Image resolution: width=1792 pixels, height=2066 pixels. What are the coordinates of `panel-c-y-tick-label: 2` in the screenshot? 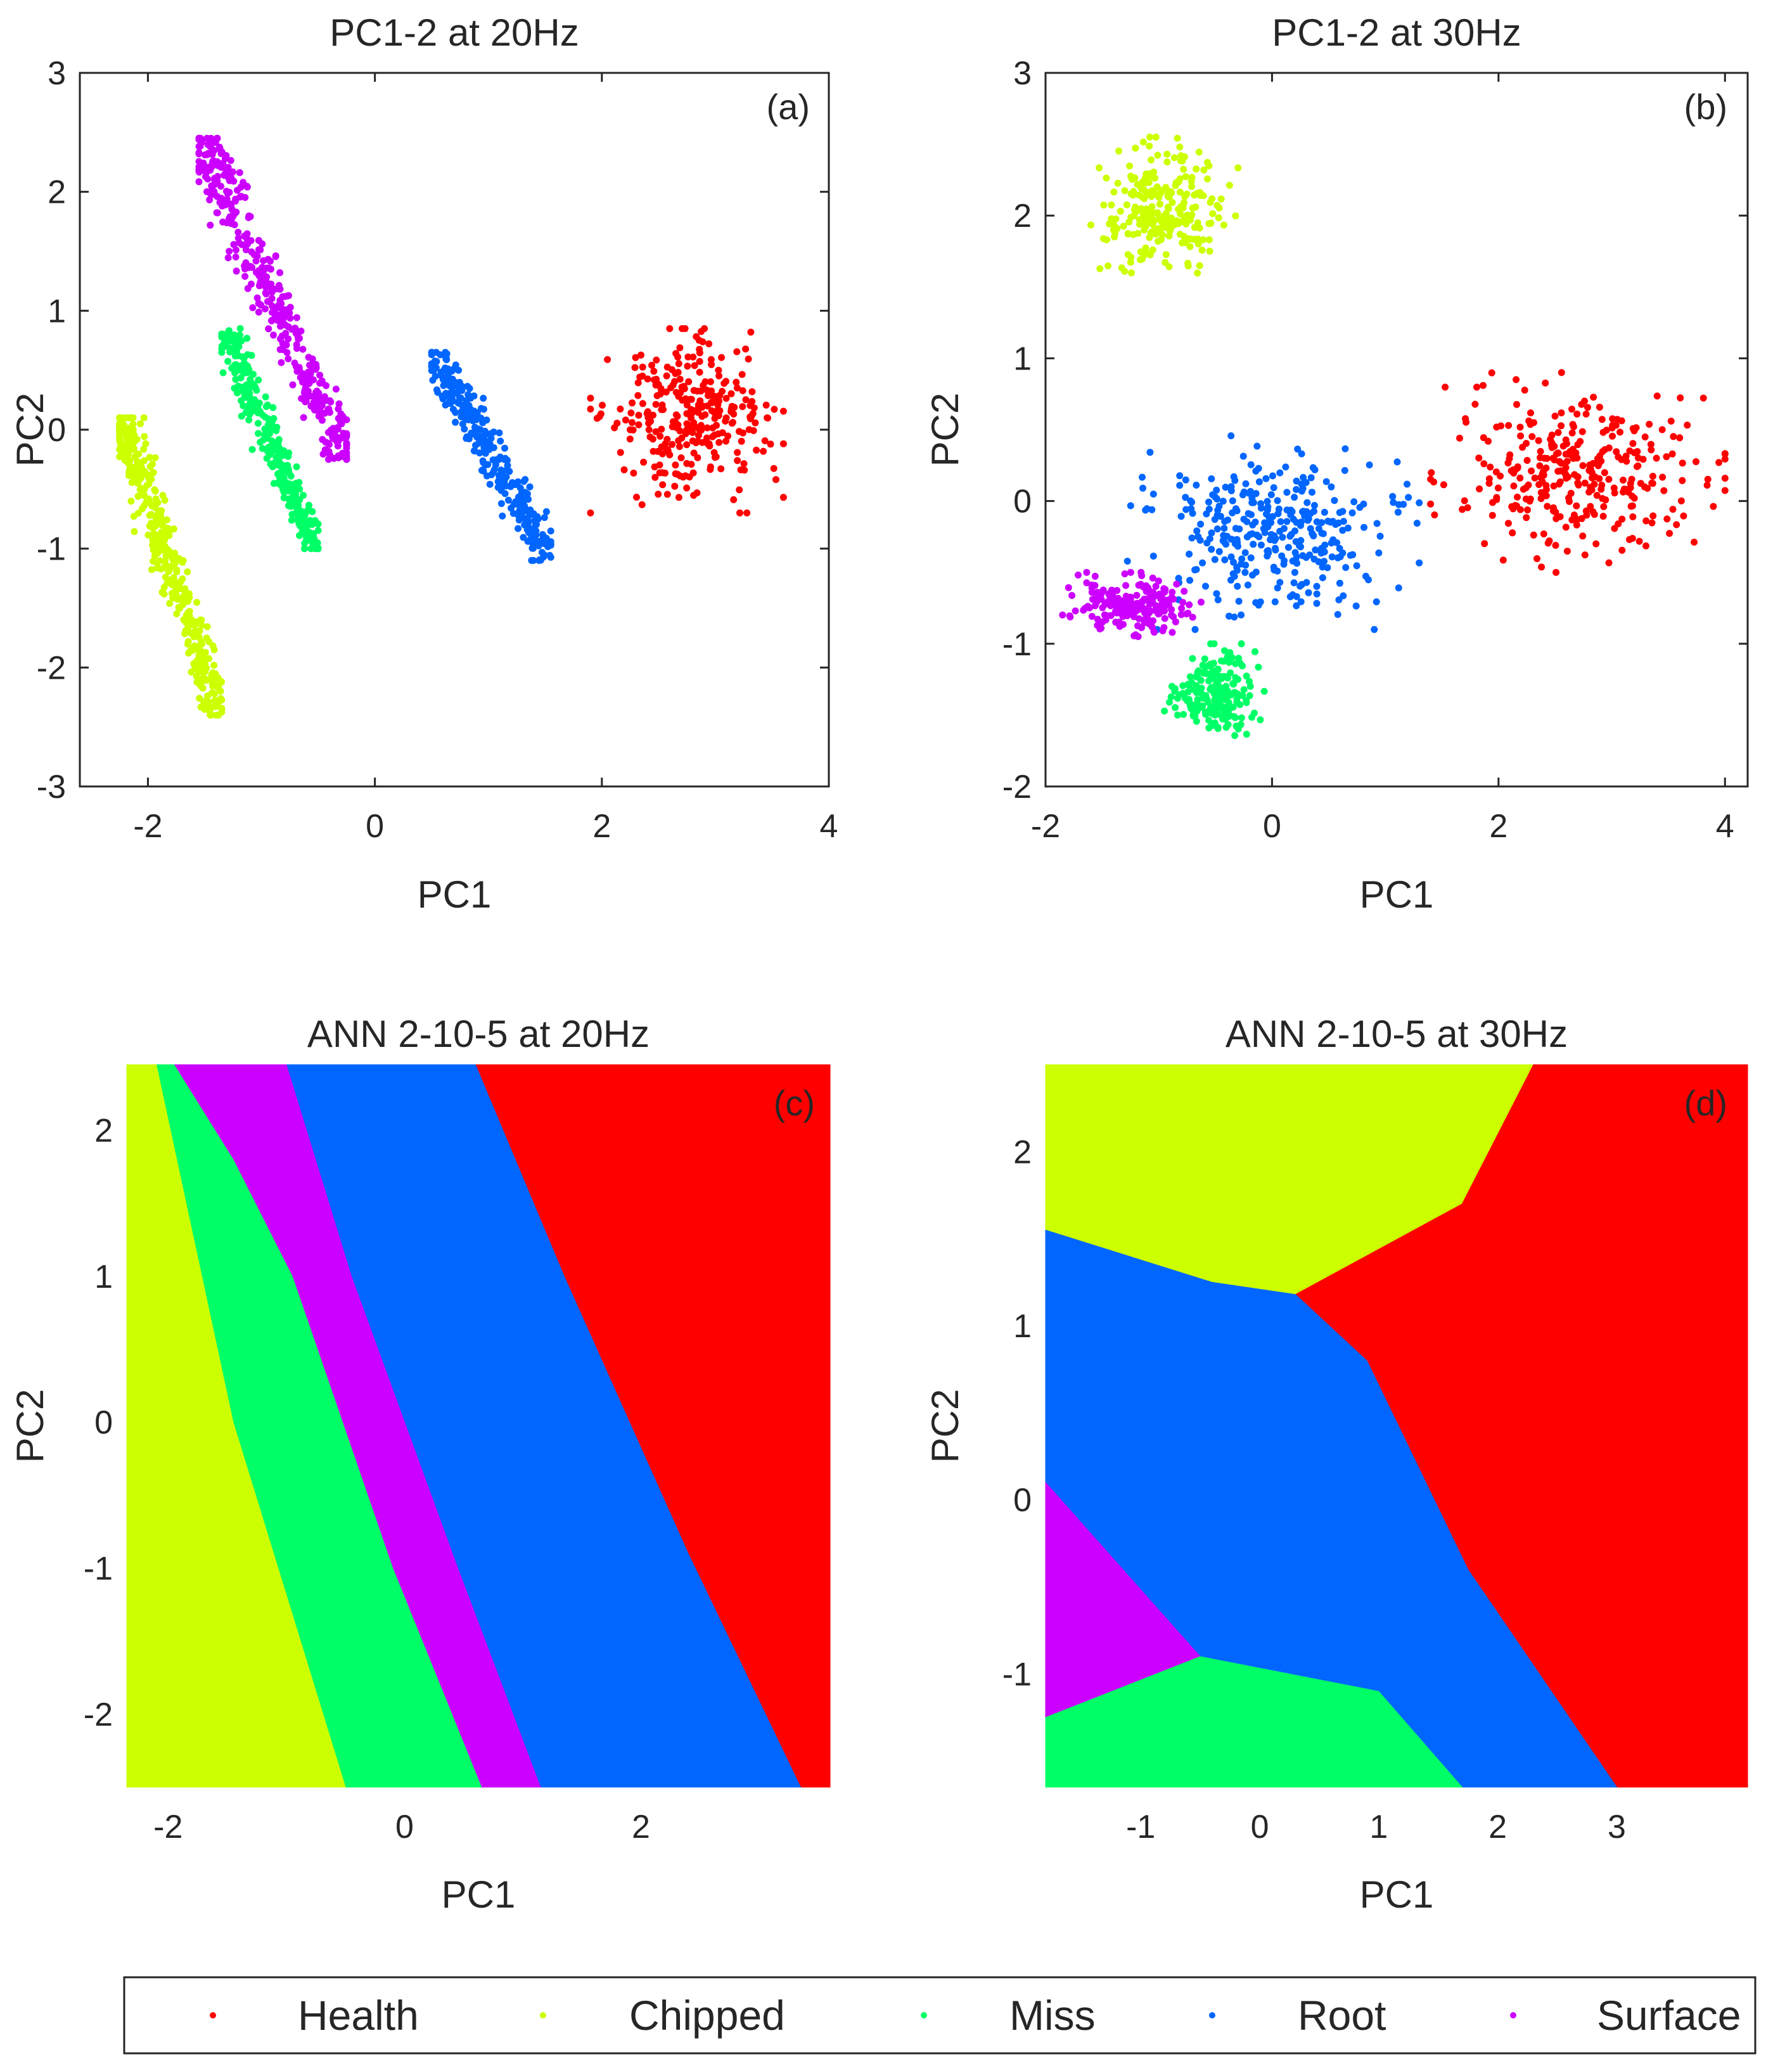 It's located at (103, 1131).